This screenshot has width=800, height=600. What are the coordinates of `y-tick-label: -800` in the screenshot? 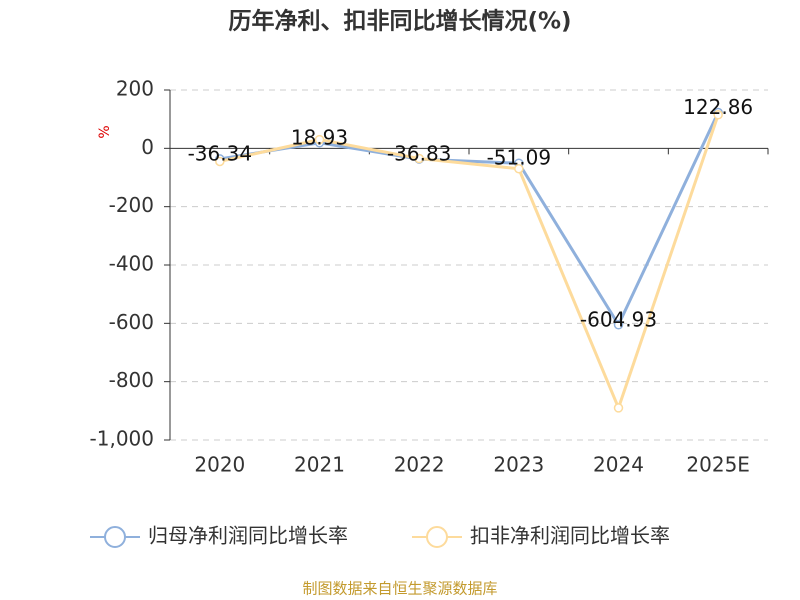 It's located at (131, 380).